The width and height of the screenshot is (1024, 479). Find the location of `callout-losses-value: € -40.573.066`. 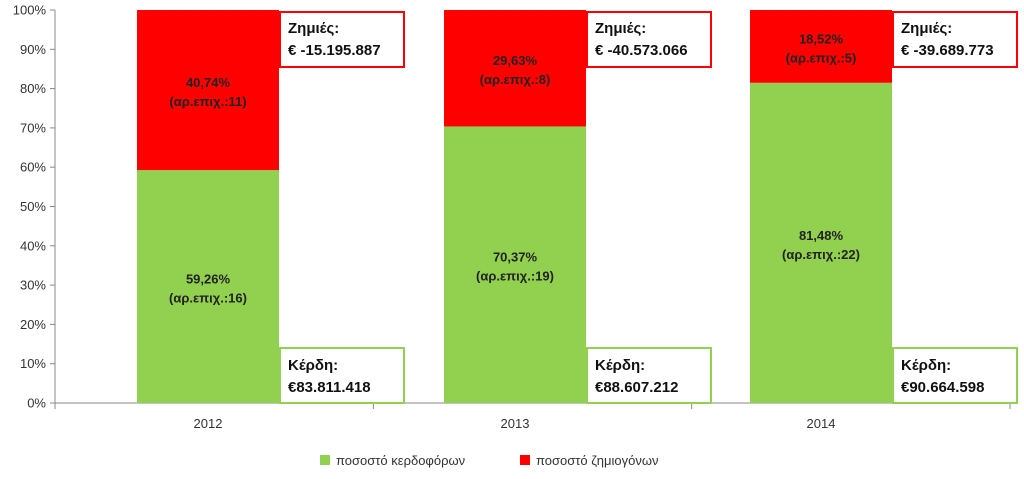

callout-losses-value: € -40.573.066 is located at coordinates (641, 50).